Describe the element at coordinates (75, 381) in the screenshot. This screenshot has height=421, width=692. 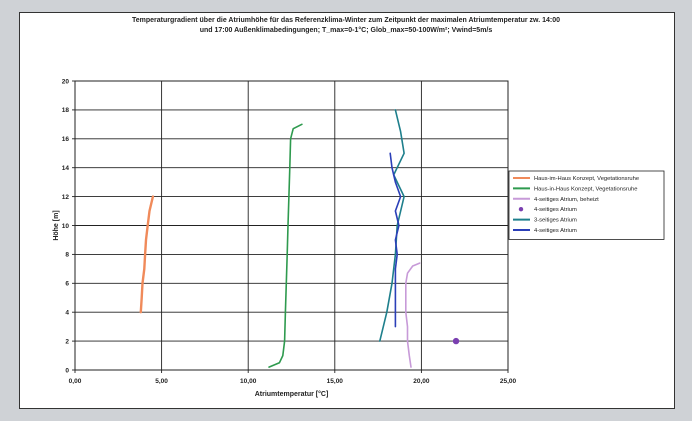
I see `x-tick-label: 0,00` at that location.